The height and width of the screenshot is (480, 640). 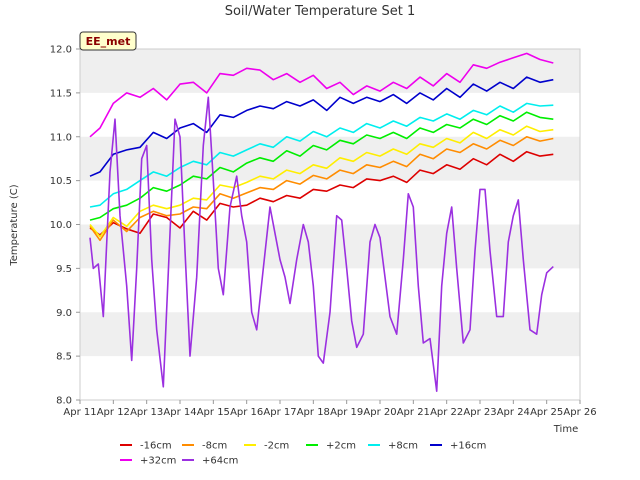 What do you see at coordinates (213, 412) in the screenshot?
I see `x-tick-label: Apr 15` at bounding box center [213, 412].